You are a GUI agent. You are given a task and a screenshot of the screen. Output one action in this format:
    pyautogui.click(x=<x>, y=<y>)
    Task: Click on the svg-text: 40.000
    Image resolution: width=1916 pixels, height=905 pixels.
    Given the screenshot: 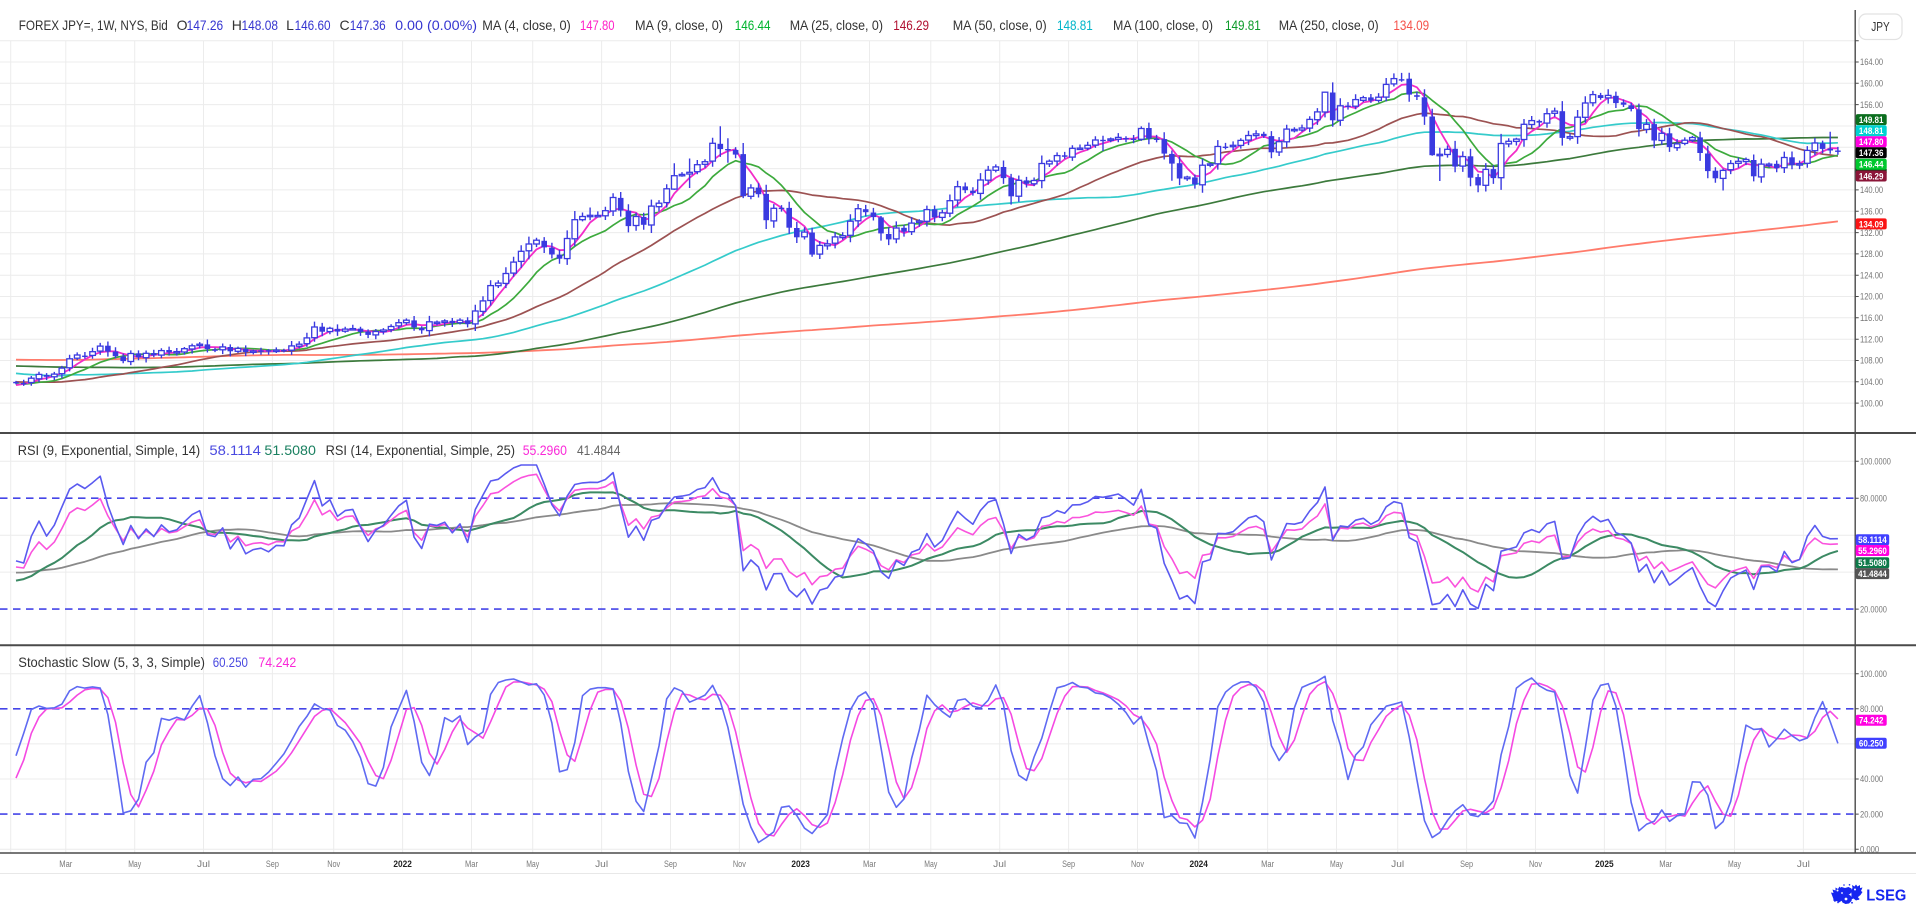 What is the action you would take?
    pyautogui.click(x=1871, y=779)
    